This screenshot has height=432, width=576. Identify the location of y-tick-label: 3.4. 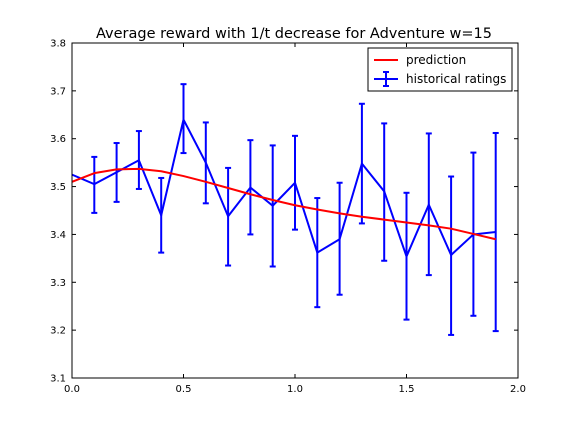
(58, 235).